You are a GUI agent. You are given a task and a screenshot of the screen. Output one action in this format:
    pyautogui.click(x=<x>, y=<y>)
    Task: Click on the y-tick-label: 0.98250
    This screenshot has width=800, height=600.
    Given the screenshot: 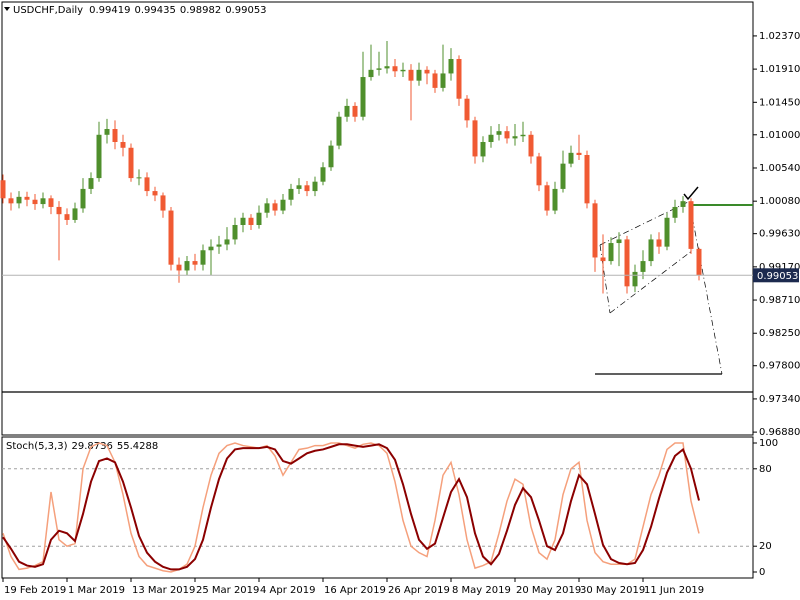 What is the action you would take?
    pyautogui.click(x=779, y=333)
    